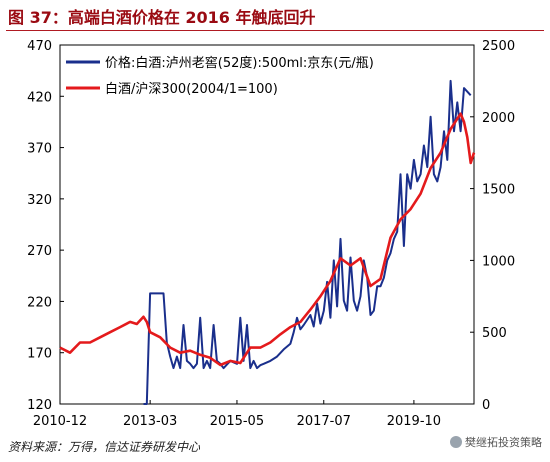  Describe the element at coordinates (39, 251) in the screenshot. I see `y-left-tick-label: 270` at that location.